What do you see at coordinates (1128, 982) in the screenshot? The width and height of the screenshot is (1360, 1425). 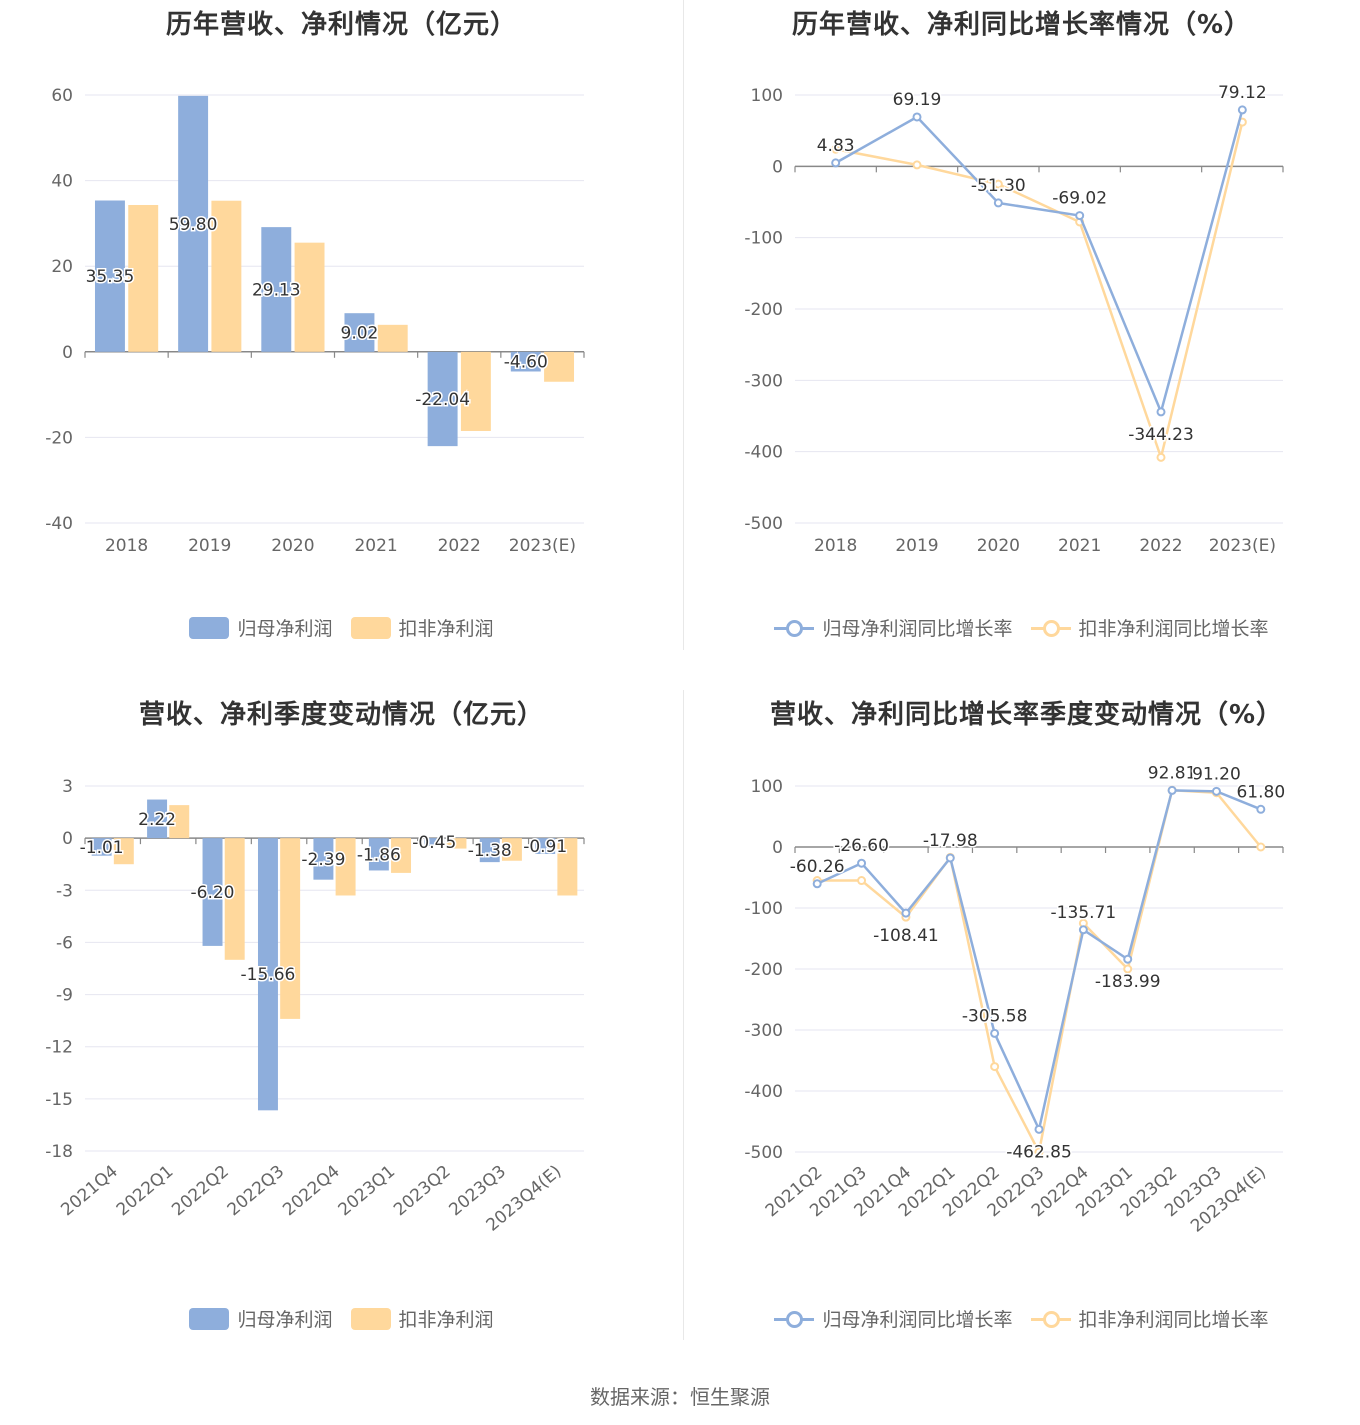 I see `data-label: -183.99` at bounding box center [1128, 982].